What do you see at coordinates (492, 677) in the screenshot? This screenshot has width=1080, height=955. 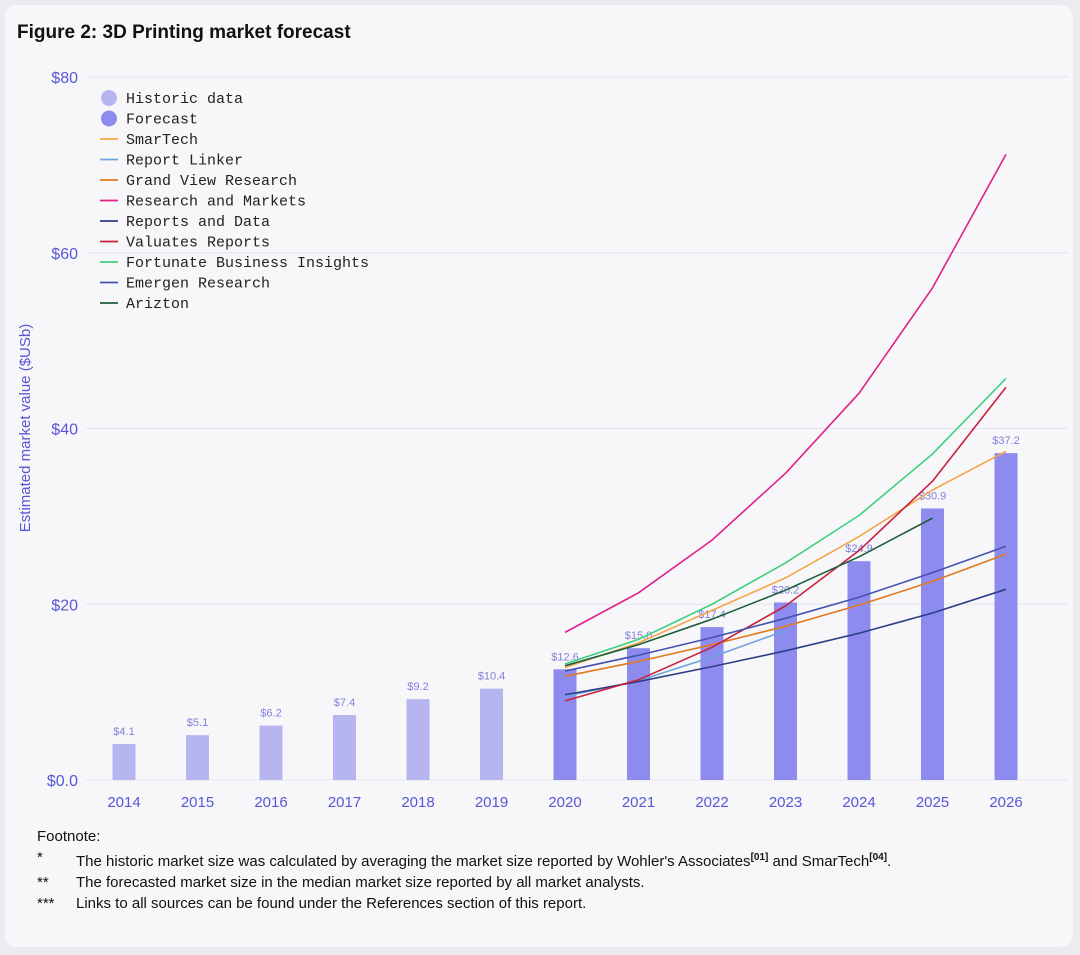 I see `bar-data-label: $10.4` at bounding box center [492, 677].